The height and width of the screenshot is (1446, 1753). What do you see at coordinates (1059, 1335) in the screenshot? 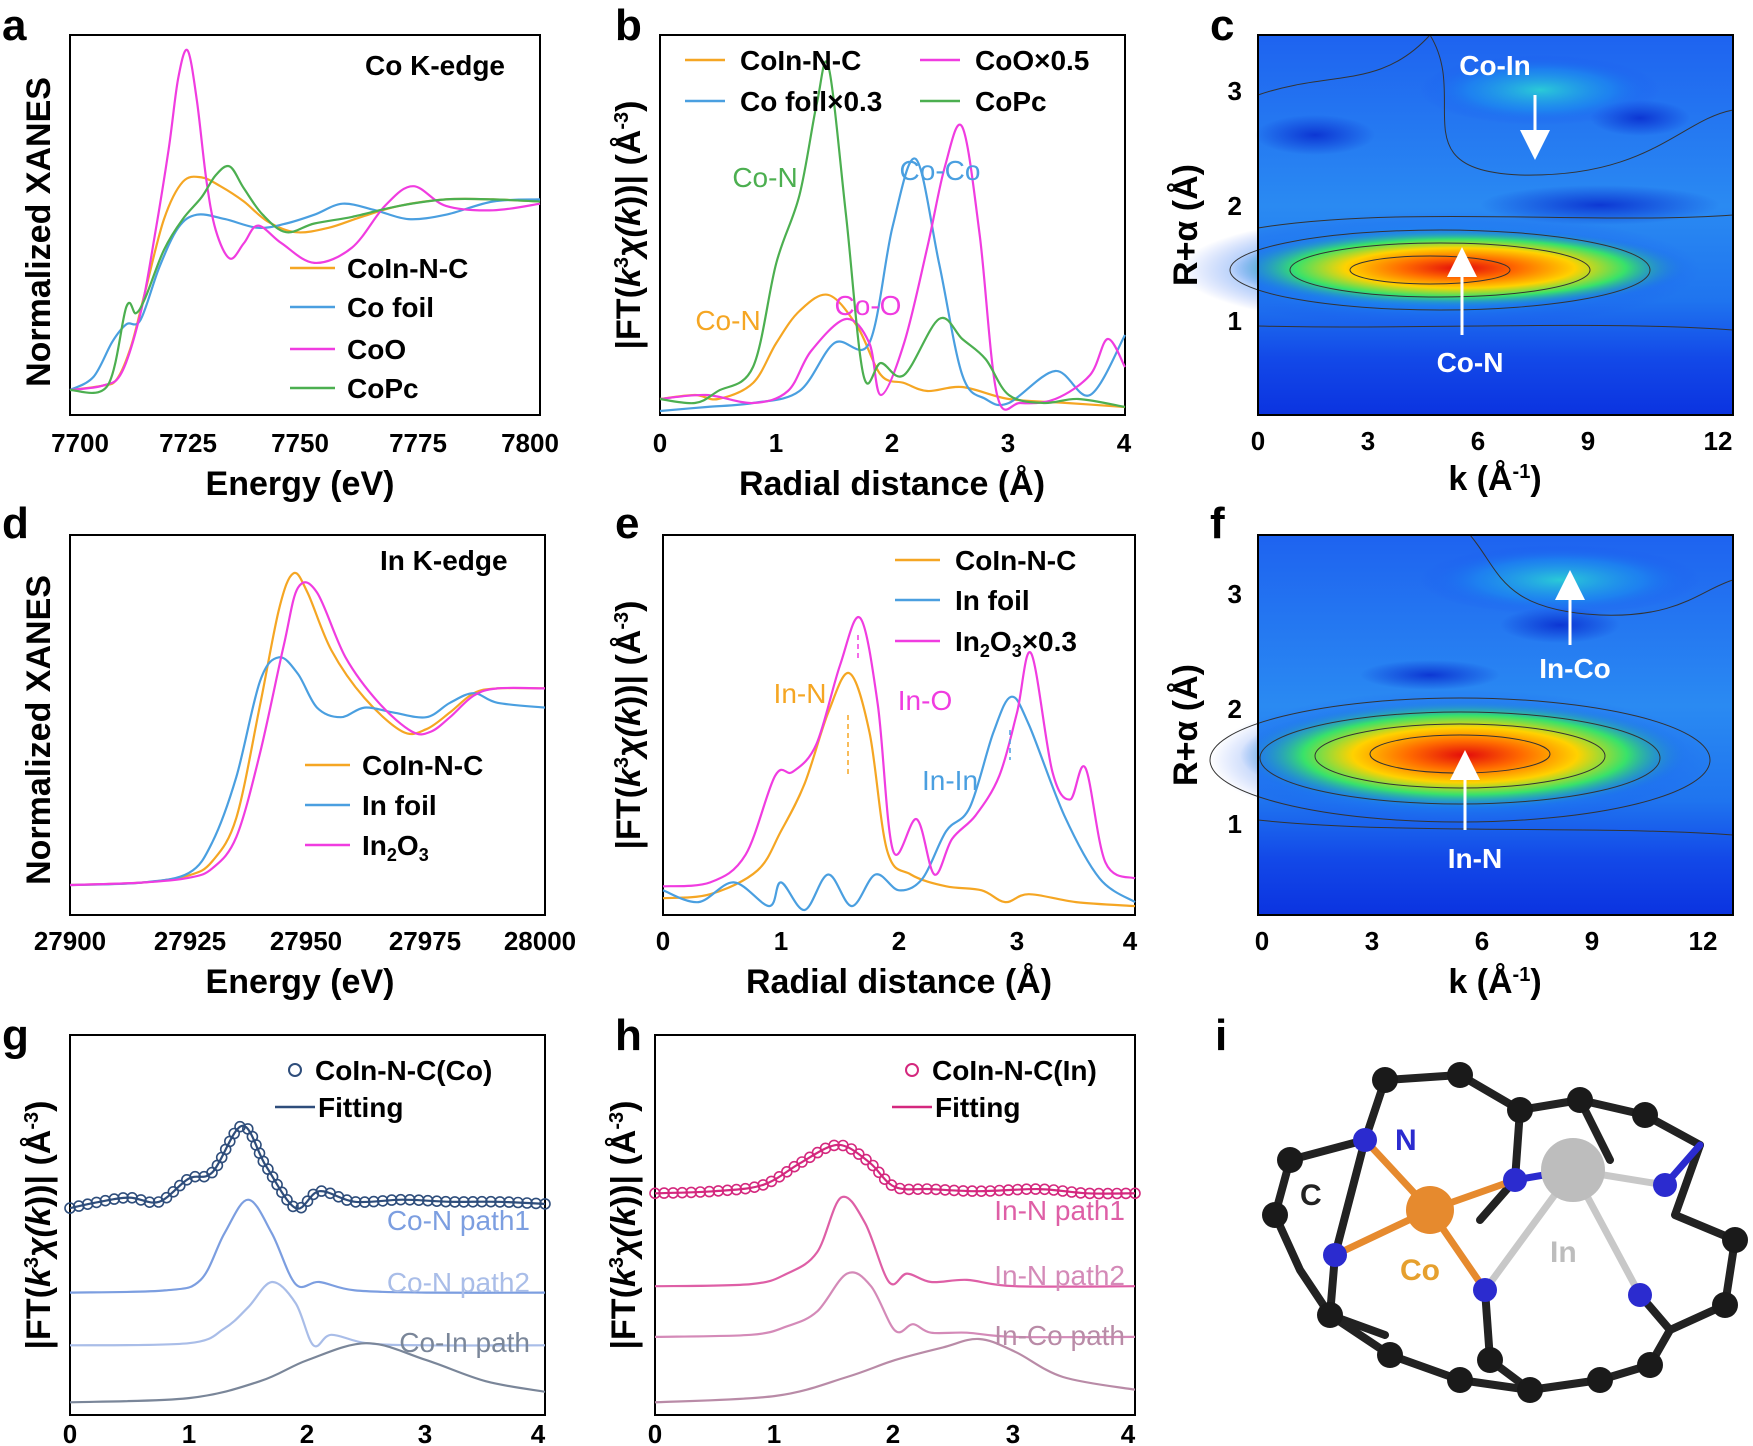
I see `path-label-h-in-co: In-Co path` at bounding box center [1059, 1335].